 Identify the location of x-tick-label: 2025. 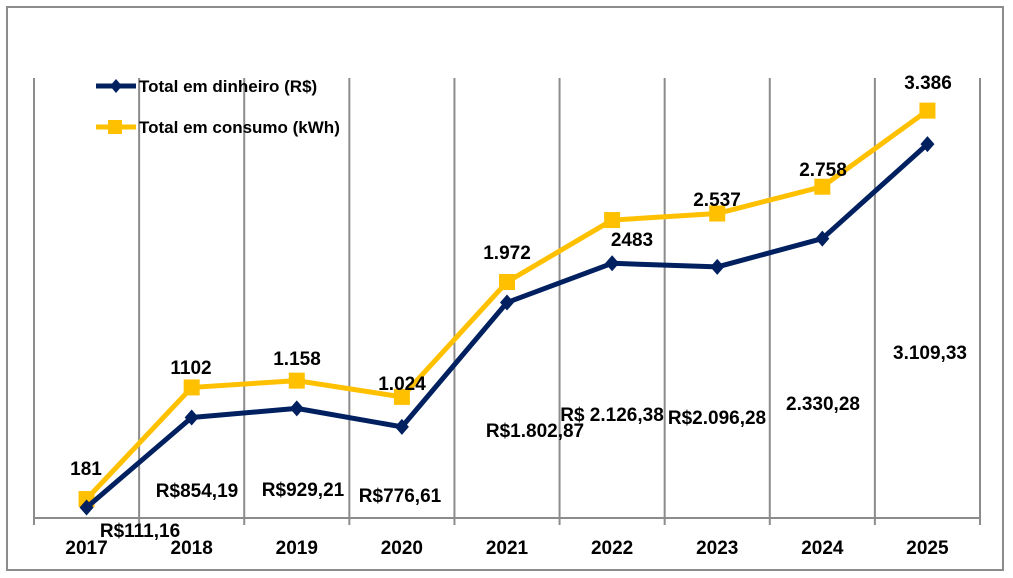
(927, 548).